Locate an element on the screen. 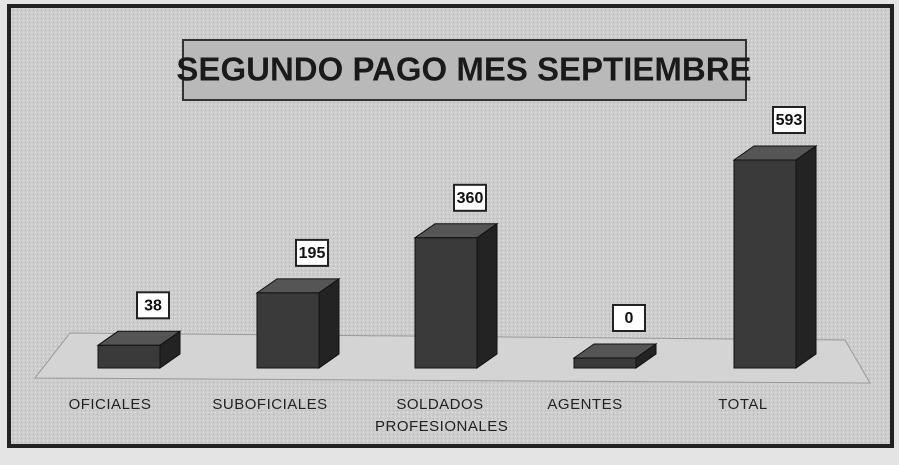 The image size is (899, 465). chart-title: SEGUNDO PAGO MES SEPTIEMBRE is located at coordinates (463, 69).